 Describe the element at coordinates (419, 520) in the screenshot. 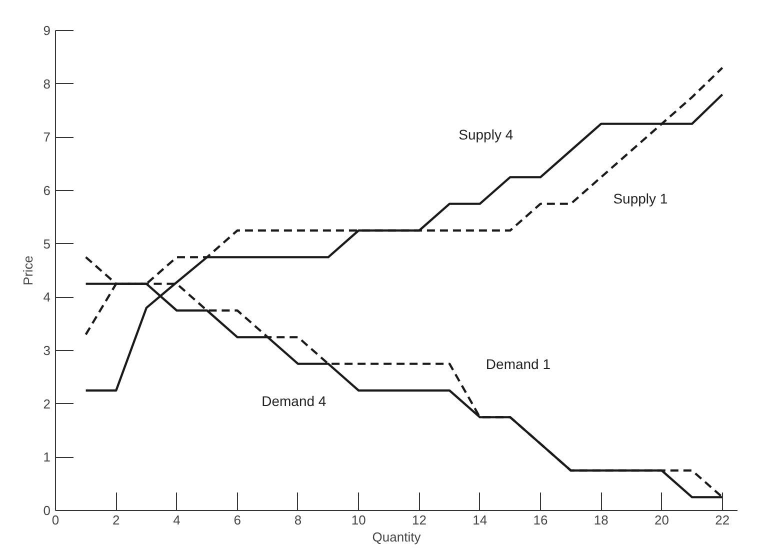

I see `x-tick-label: 12` at that location.